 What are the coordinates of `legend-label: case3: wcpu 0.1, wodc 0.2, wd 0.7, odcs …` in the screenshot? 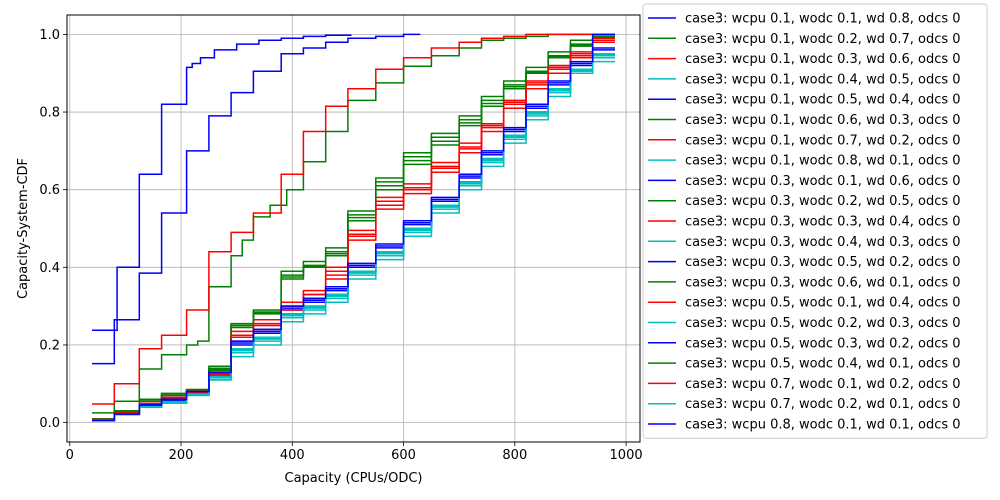 It's located at (823, 39).